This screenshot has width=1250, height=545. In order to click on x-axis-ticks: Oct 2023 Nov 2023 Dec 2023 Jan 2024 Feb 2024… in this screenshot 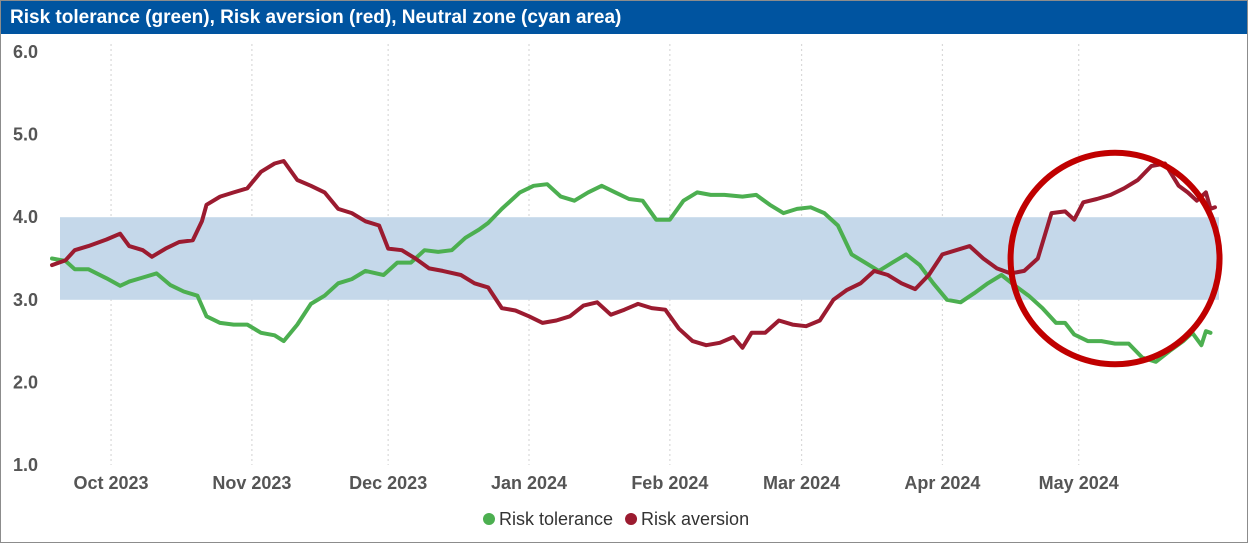, I will do `click(596, 483)`.